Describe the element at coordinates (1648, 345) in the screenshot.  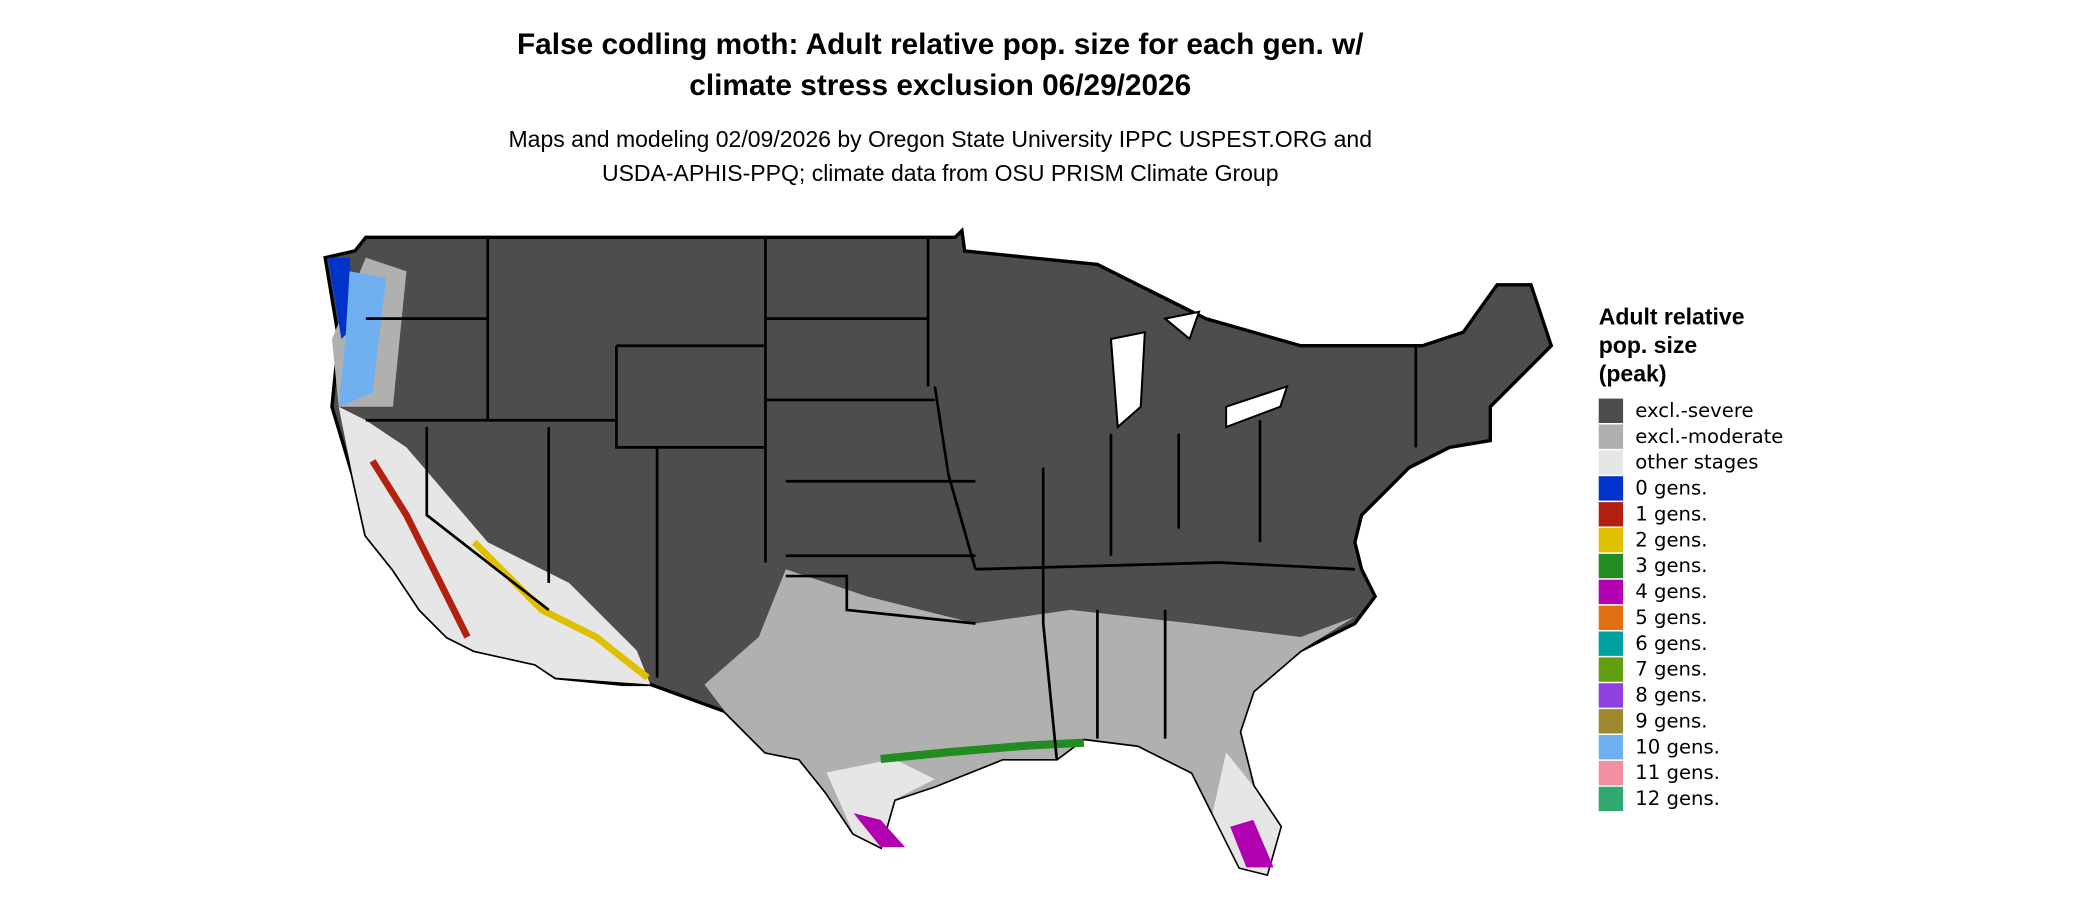
I see `legend-title: pop. size` at that location.